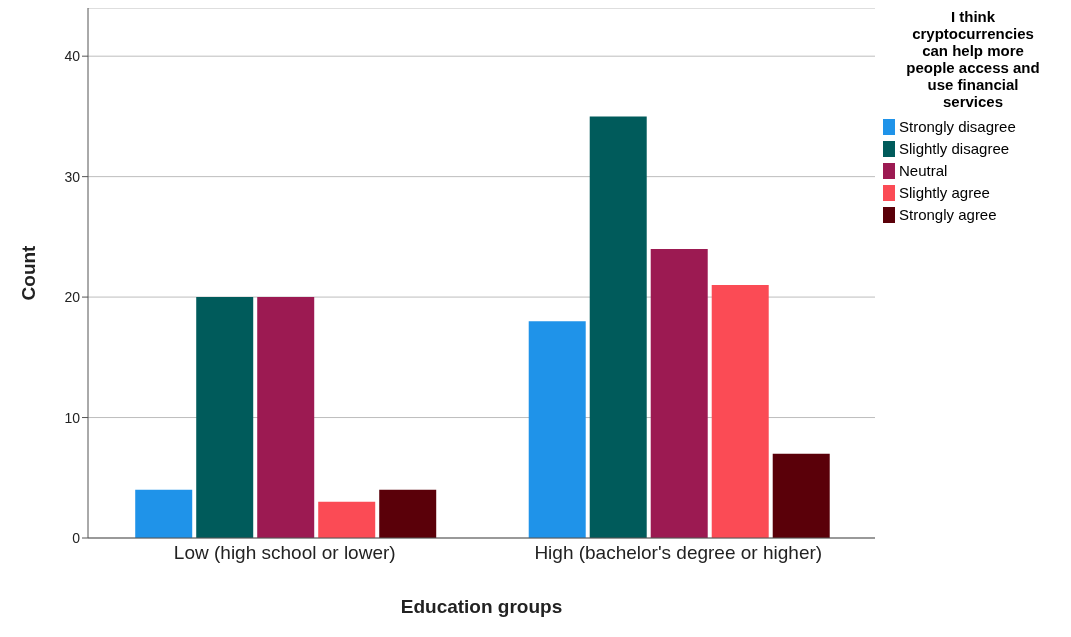 The height and width of the screenshot is (637, 1071). Describe the element at coordinates (481, 606) in the screenshot. I see `x-axis-title: Education groups` at that location.